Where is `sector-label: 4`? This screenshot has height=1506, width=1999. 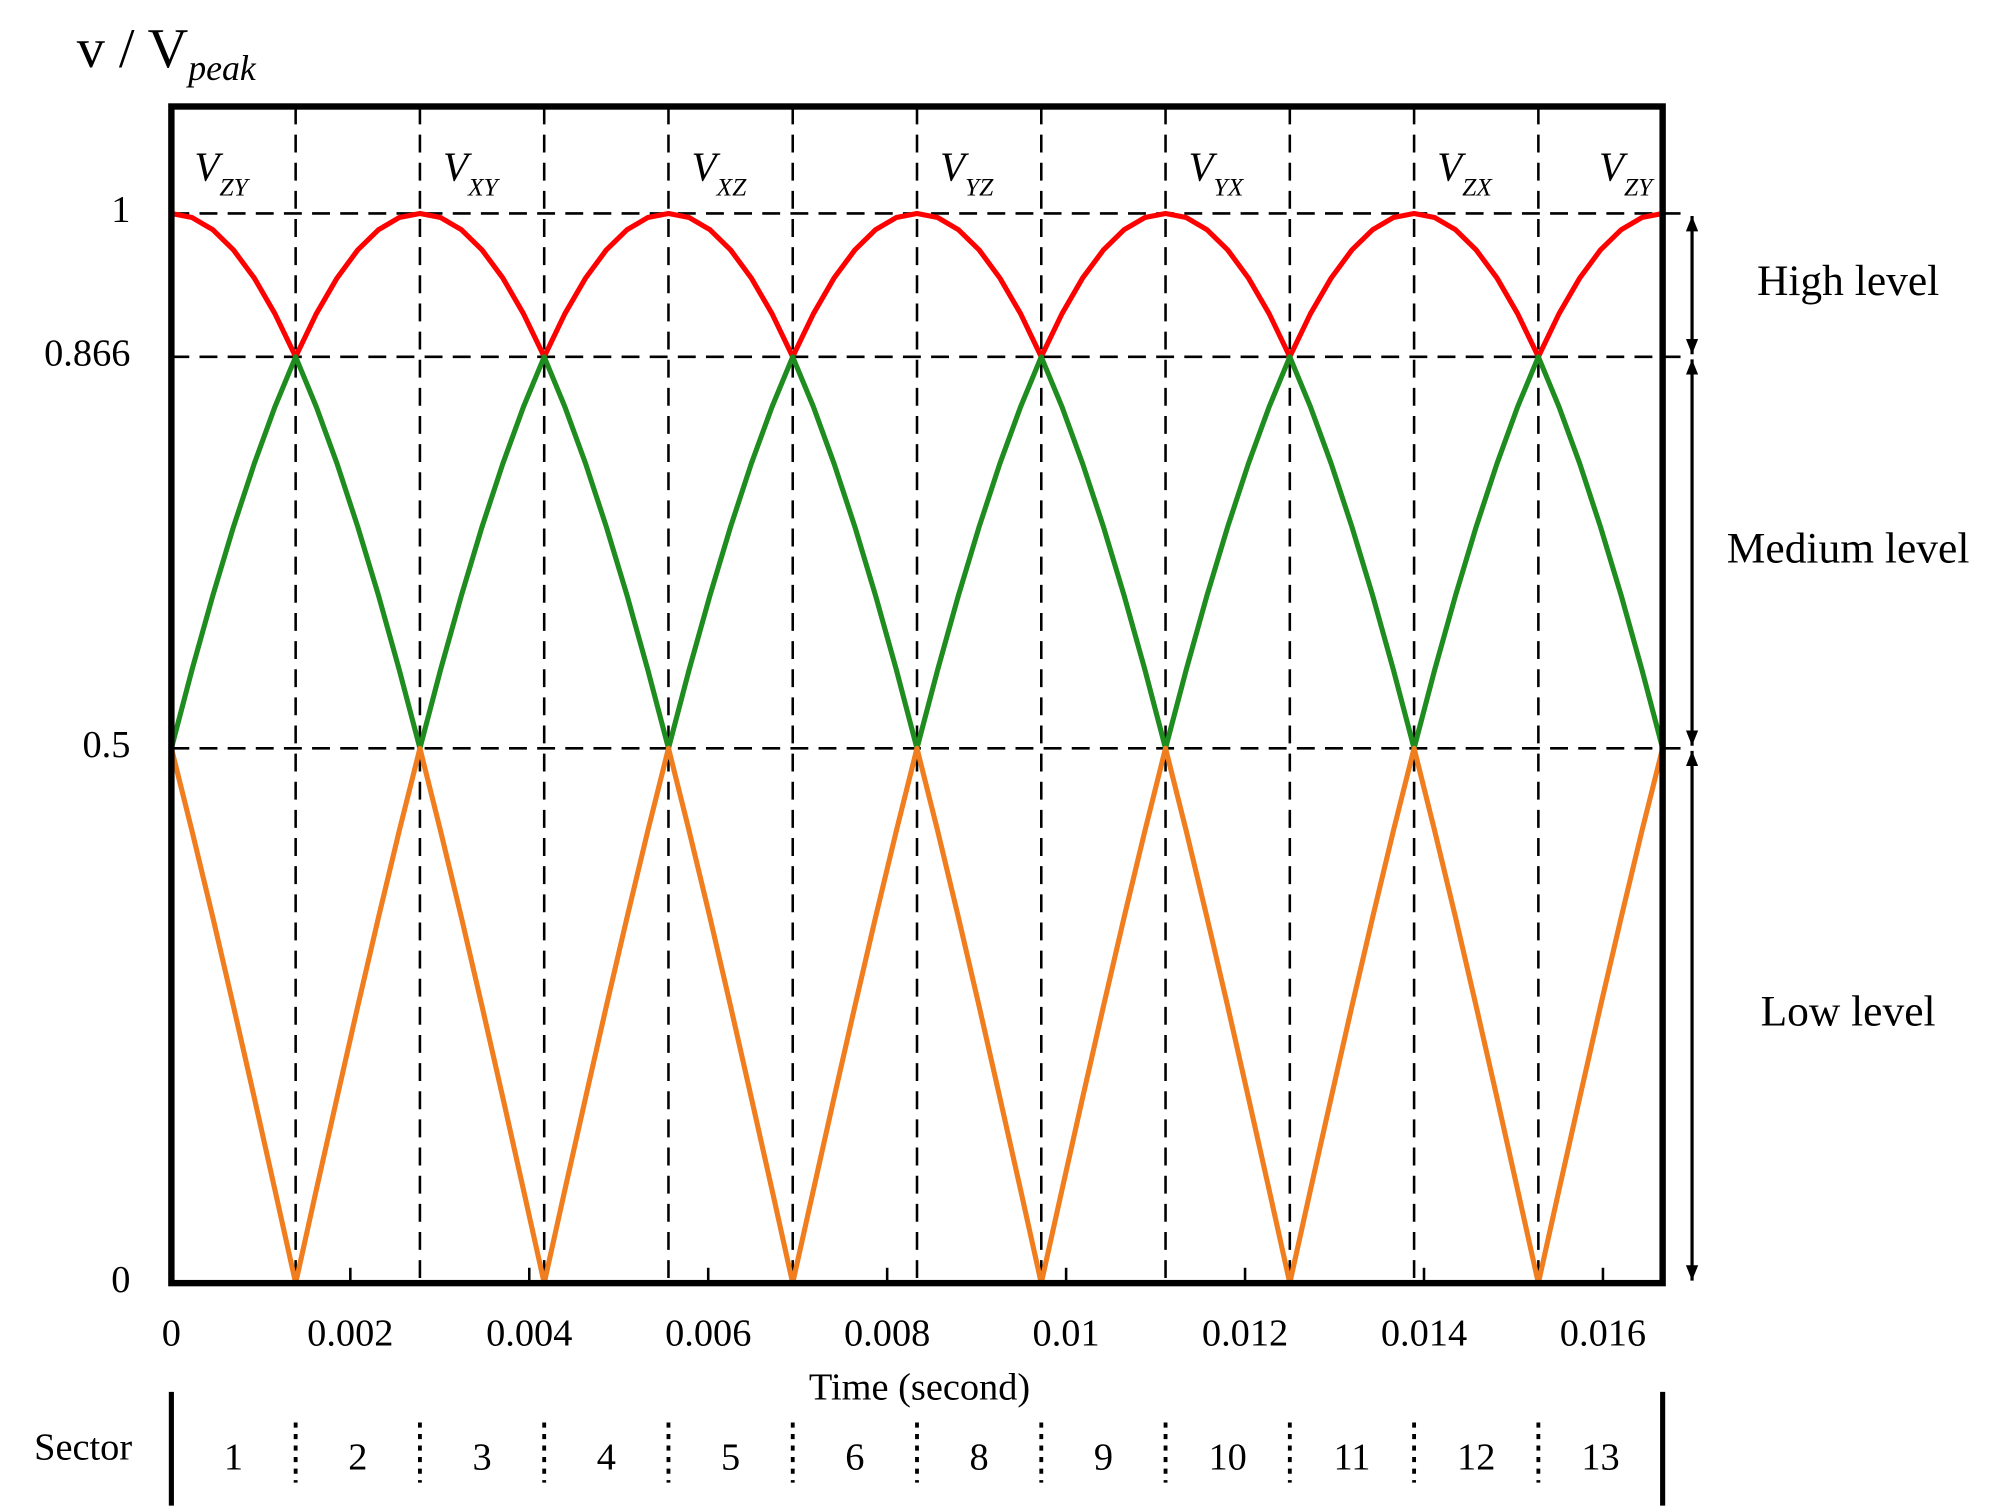
sector-label: 4 is located at coordinates (606, 1458).